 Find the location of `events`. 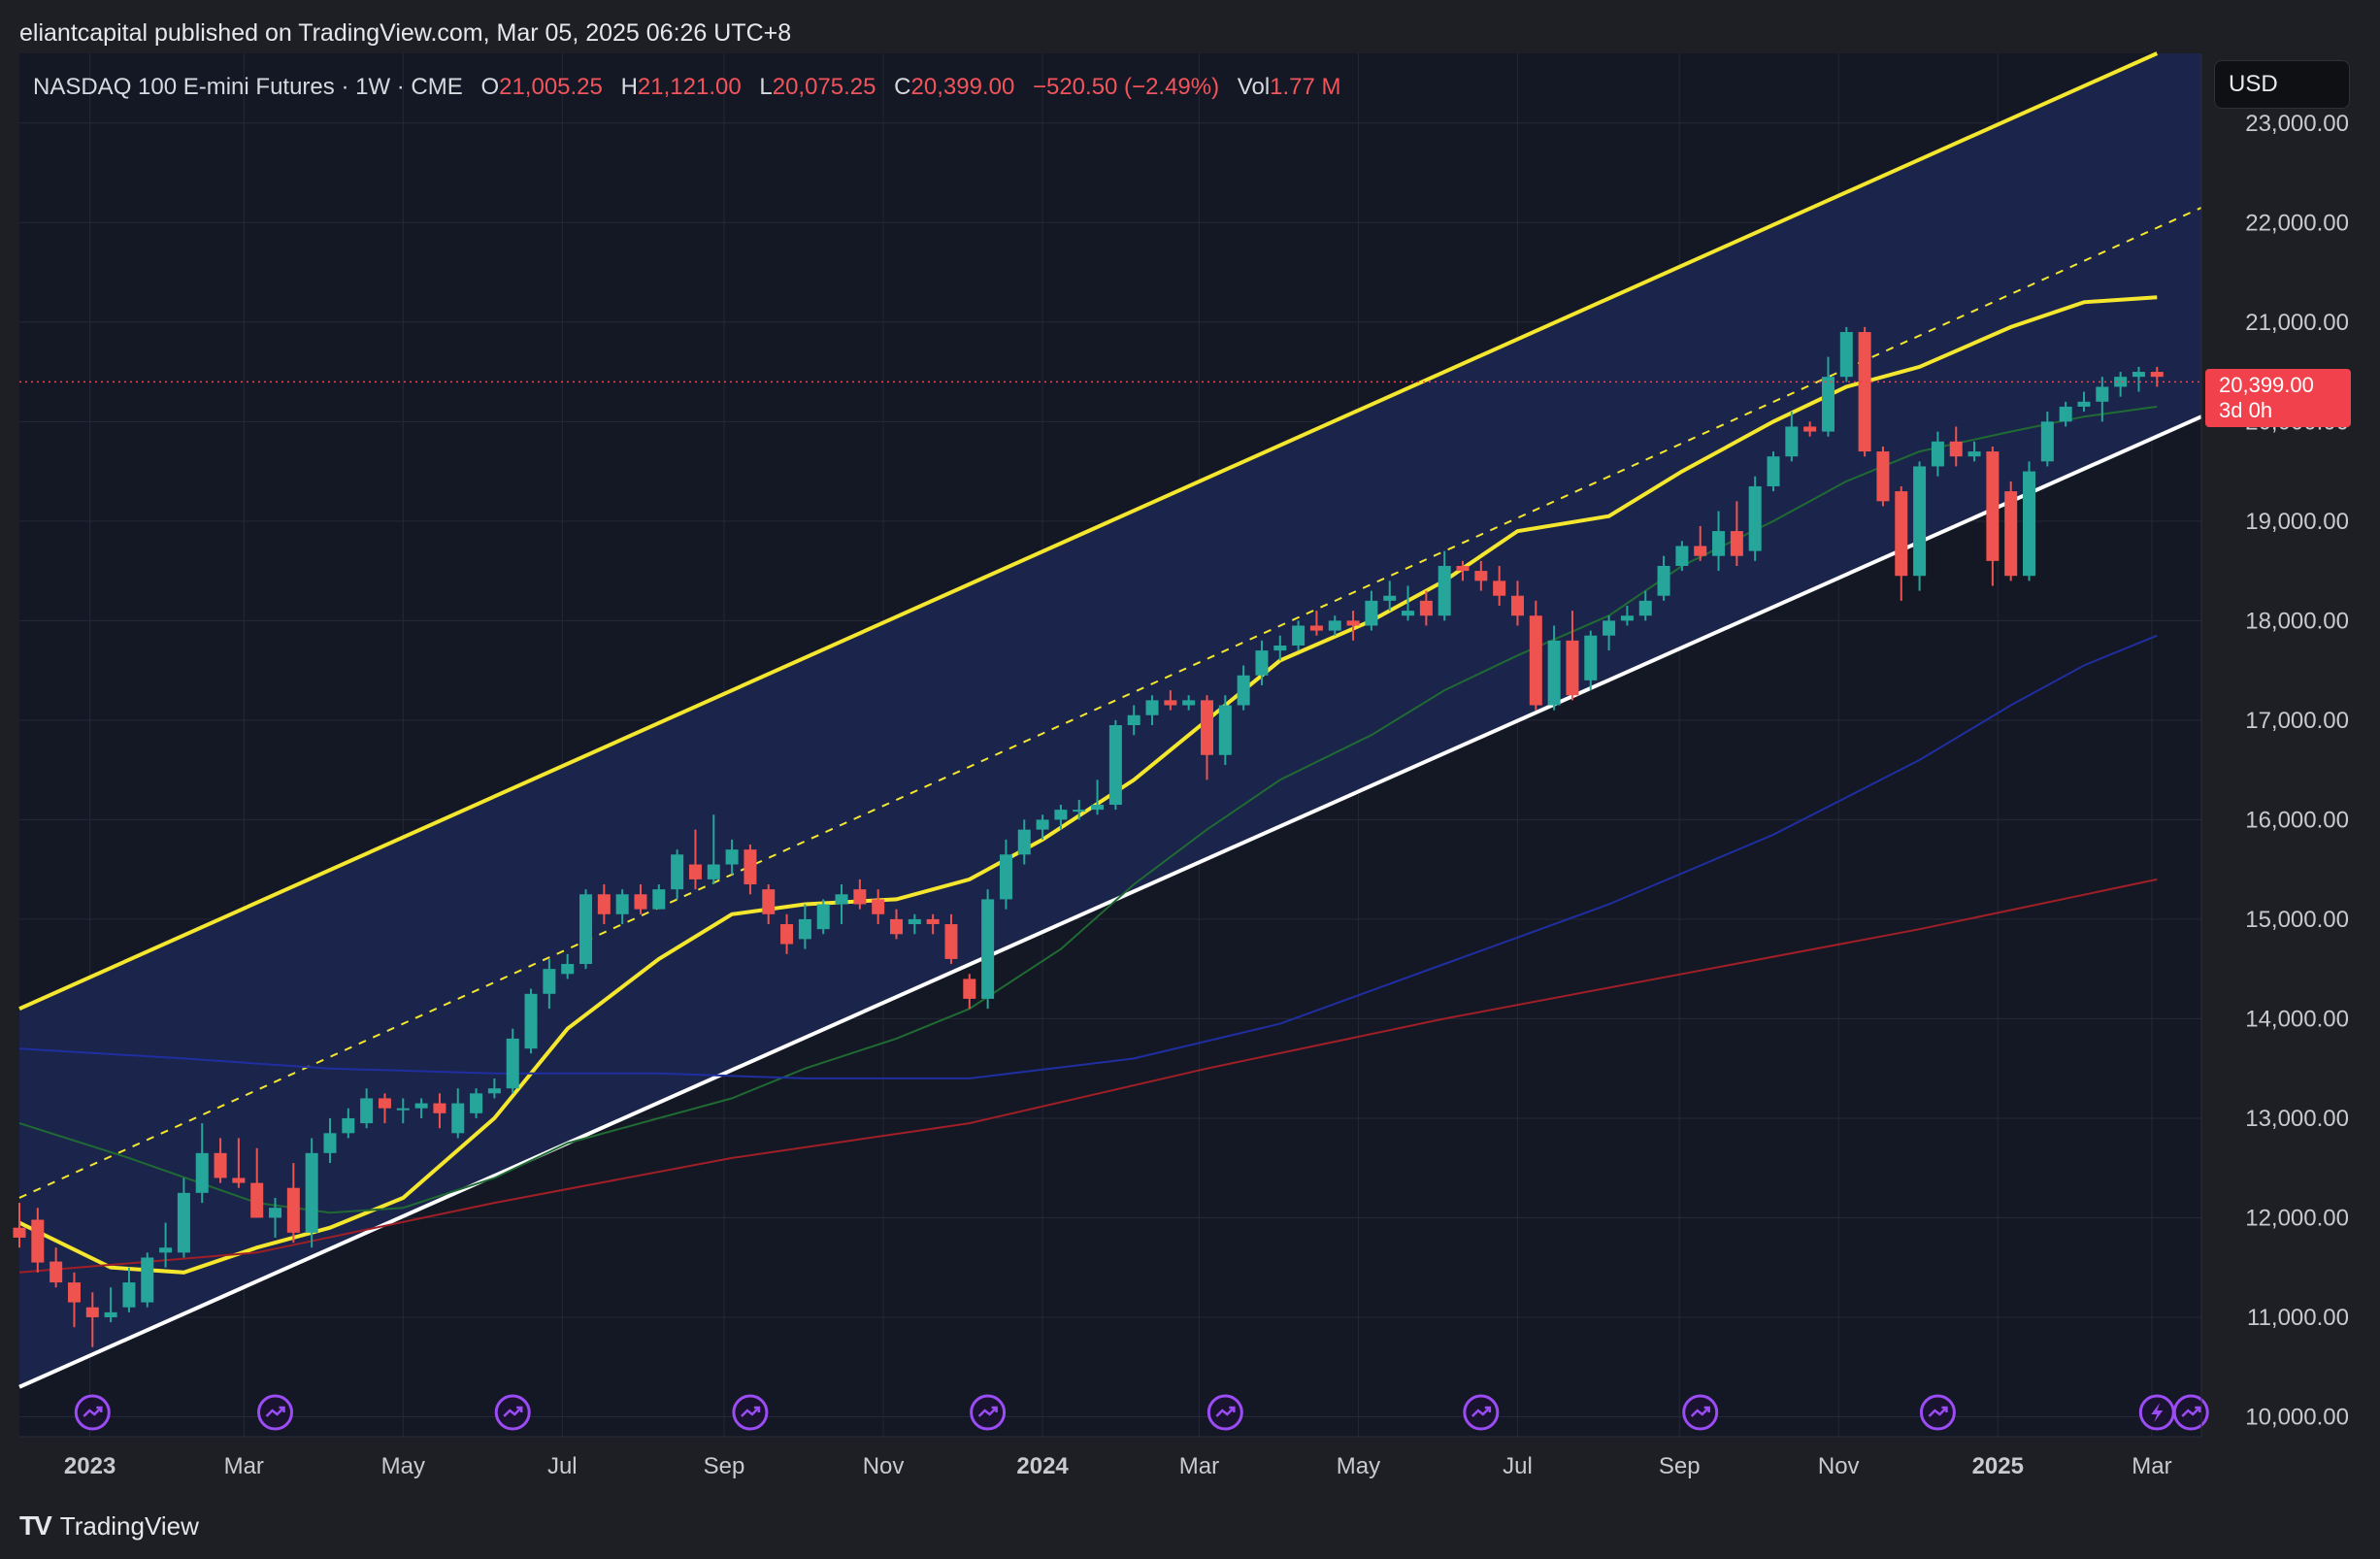

events is located at coordinates (1141, 1412).